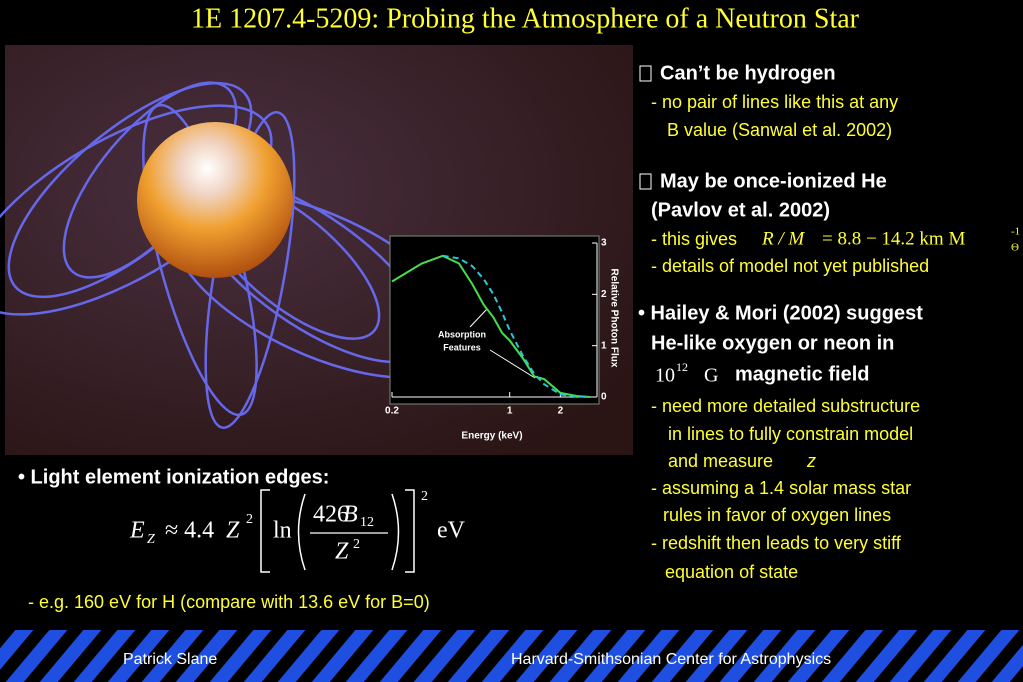 This screenshot has width=1023, height=682. What do you see at coordinates (350, 515) in the screenshot?
I see `eq-term: B` at bounding box center [350, 515].